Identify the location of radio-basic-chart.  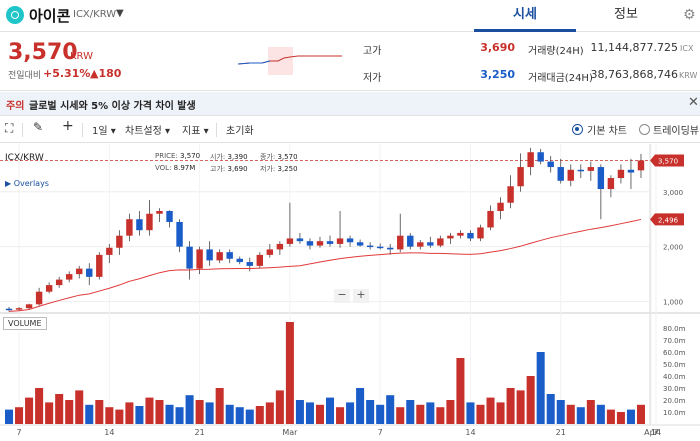
(577, 129).